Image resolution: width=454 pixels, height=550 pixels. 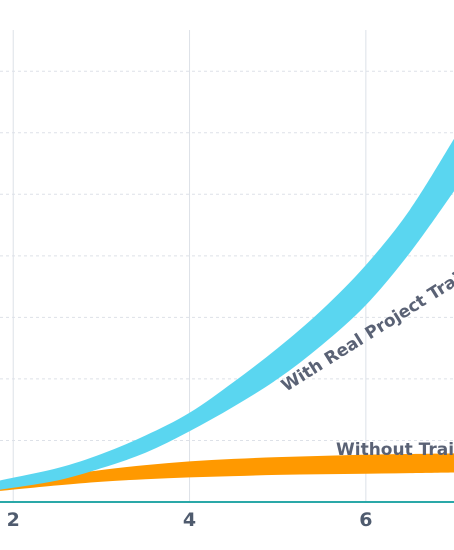 I want to click on series-label-without-training: Without Training, so click(x=395, y=450).